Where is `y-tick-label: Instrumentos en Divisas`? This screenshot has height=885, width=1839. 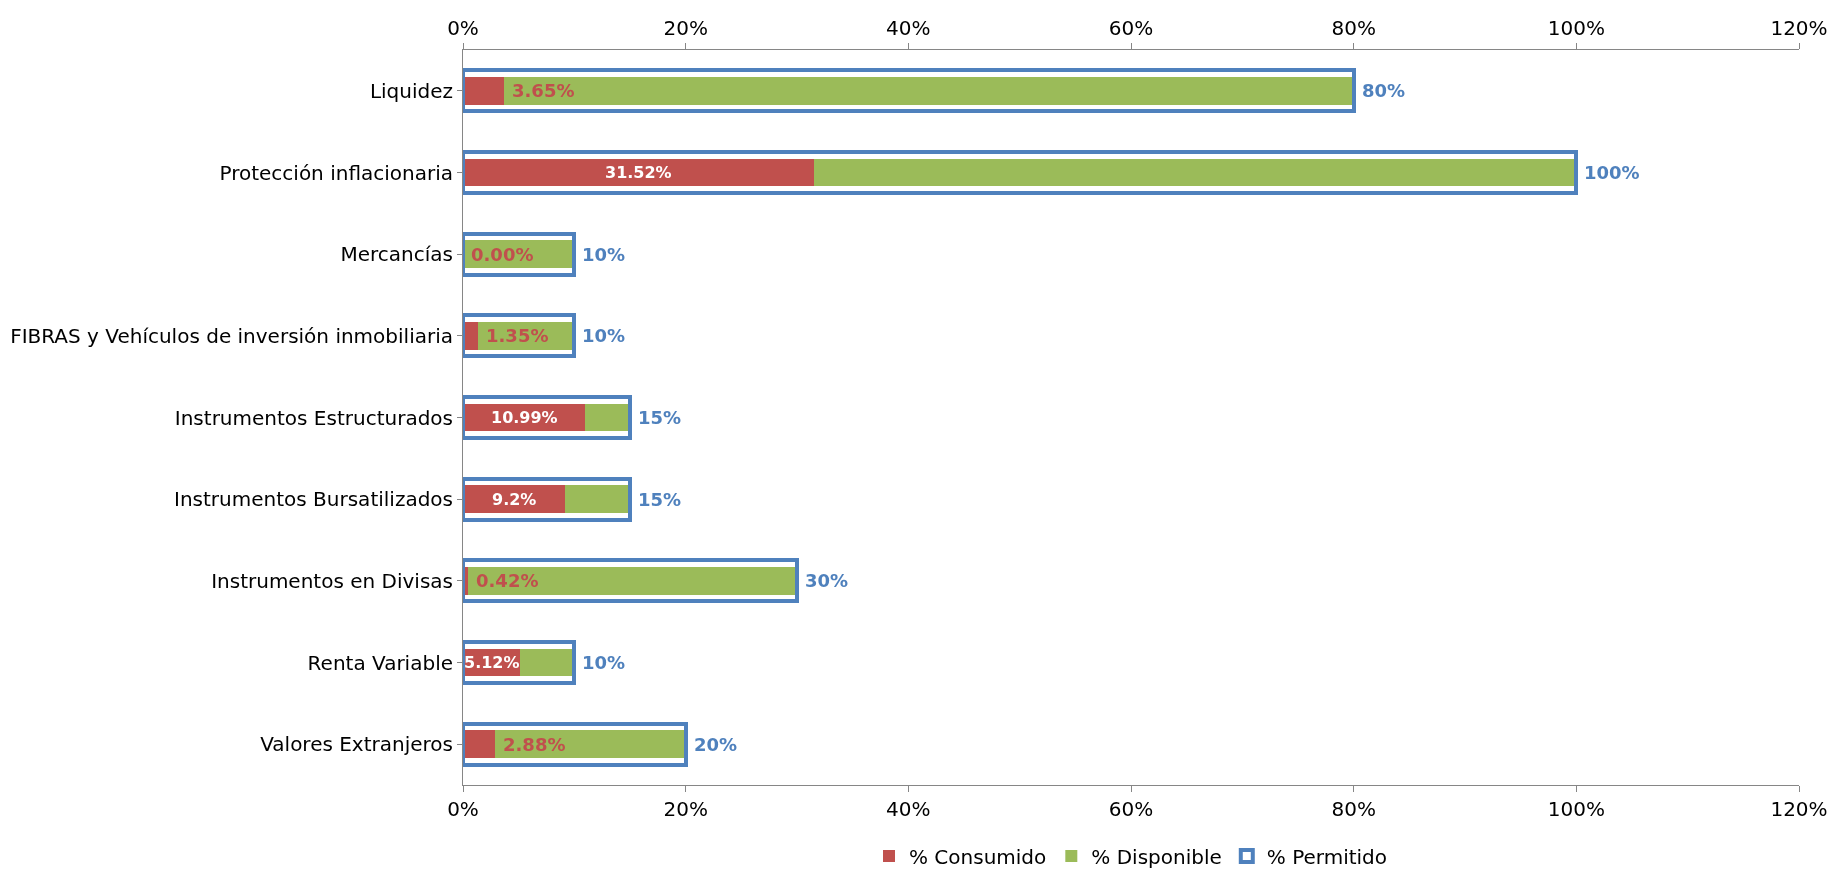
y-tick-label: Instrumentos en Divisas is located at coordinates (332, 580).